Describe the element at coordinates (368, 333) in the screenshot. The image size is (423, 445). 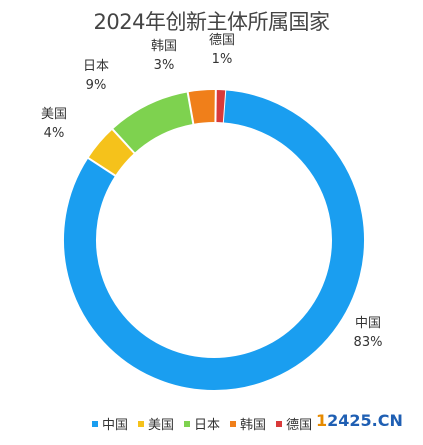
I see `slice-label-0: 中国 83%` at that location.